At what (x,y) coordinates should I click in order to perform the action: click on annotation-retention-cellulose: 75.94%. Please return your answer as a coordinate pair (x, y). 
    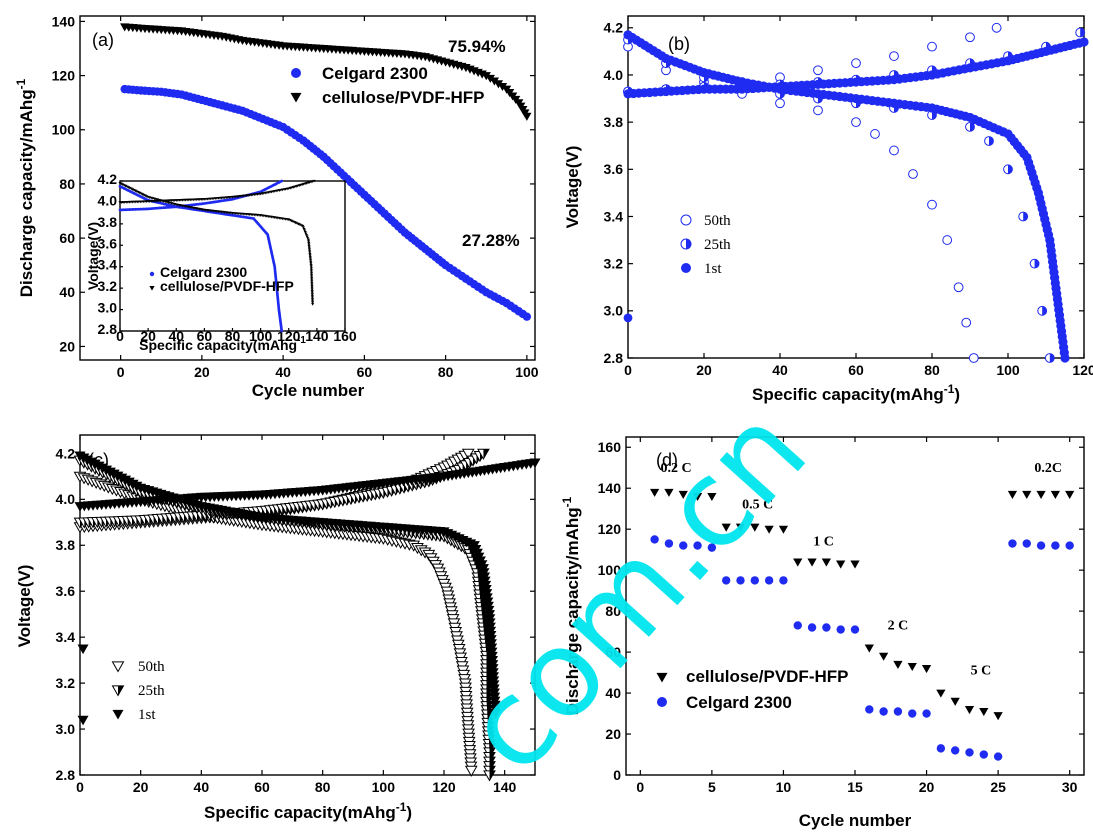
    Looking at the image, I should click on (477, 46).